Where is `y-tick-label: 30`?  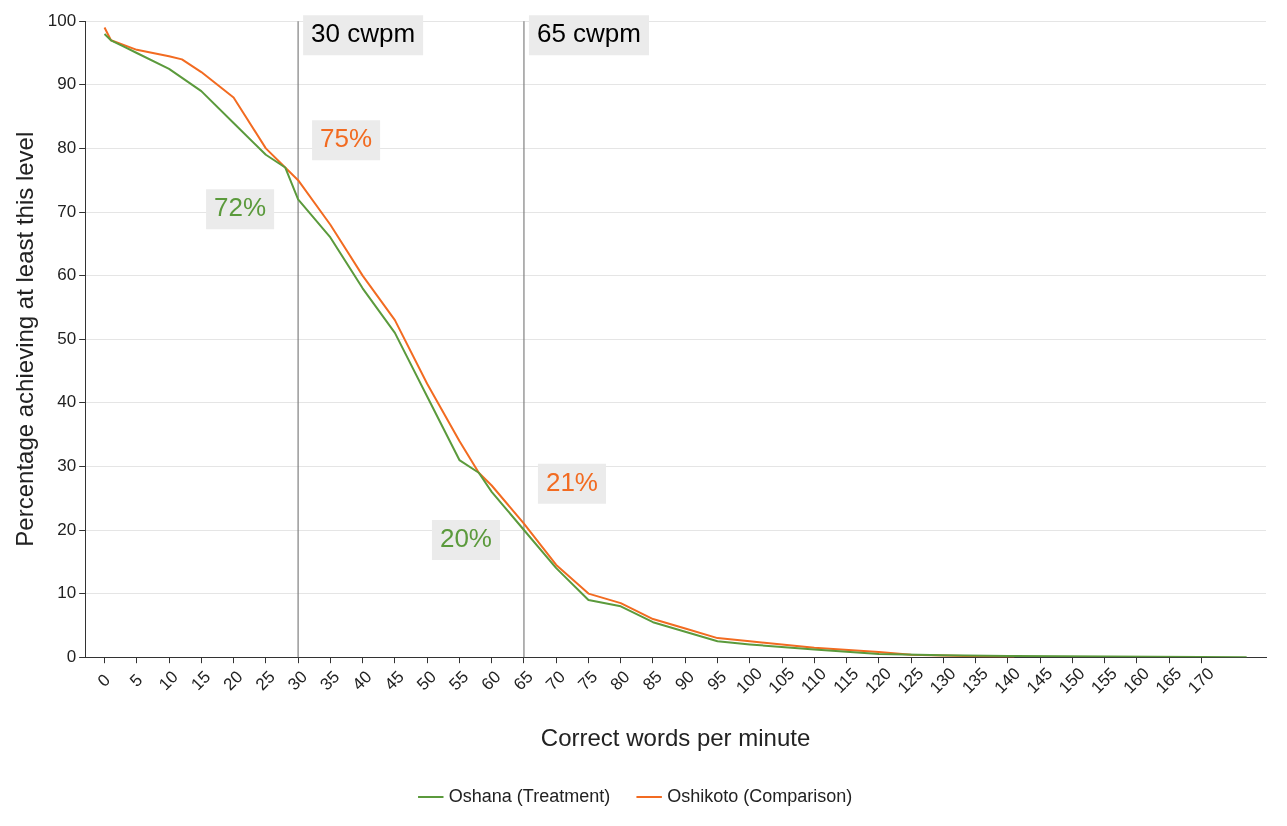
y-tick-label: 30 is located at coordinates (67, 466).